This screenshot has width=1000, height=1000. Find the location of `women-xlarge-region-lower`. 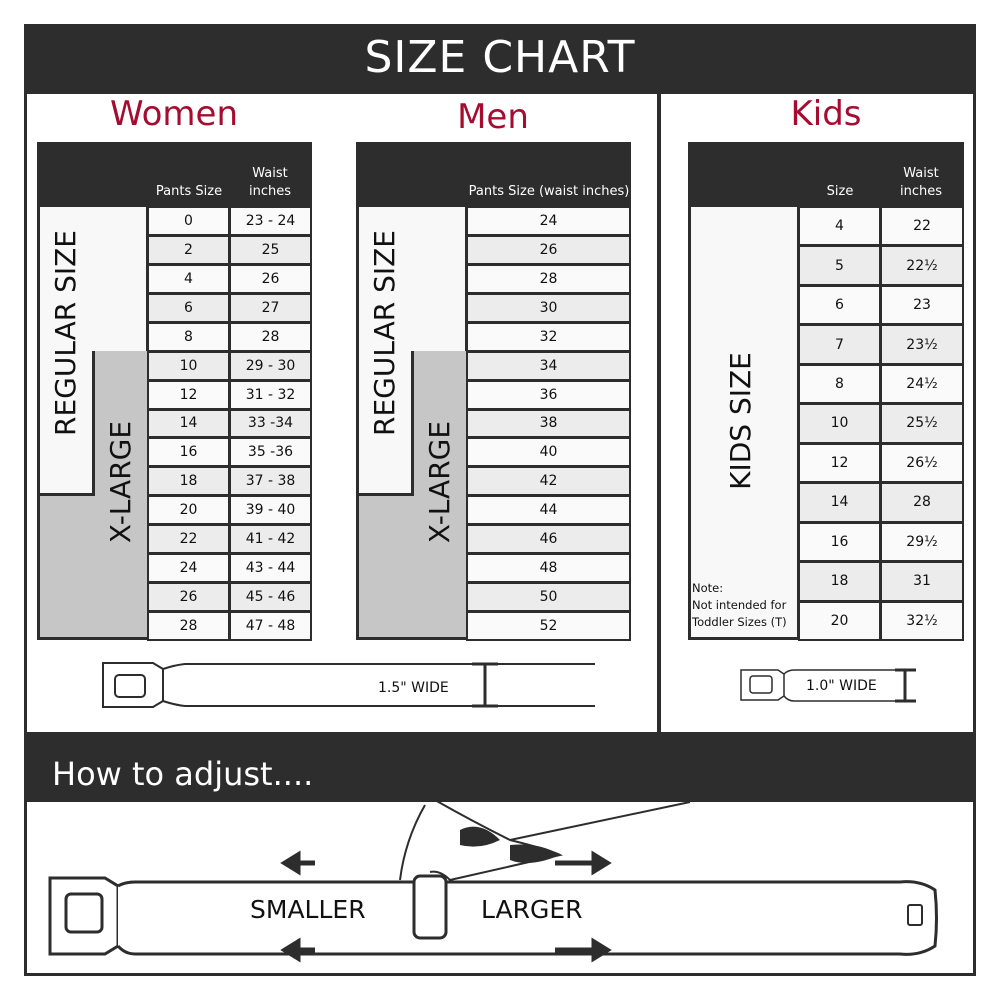

women-xlarge-region-lower is located at coordinates (94, 565).